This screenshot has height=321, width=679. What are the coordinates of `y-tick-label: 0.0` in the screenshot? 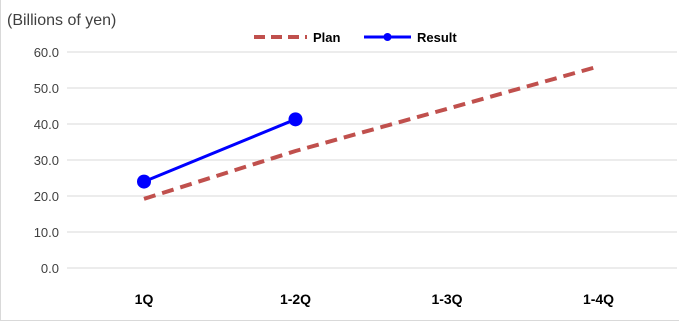 It's located at (50, 268).